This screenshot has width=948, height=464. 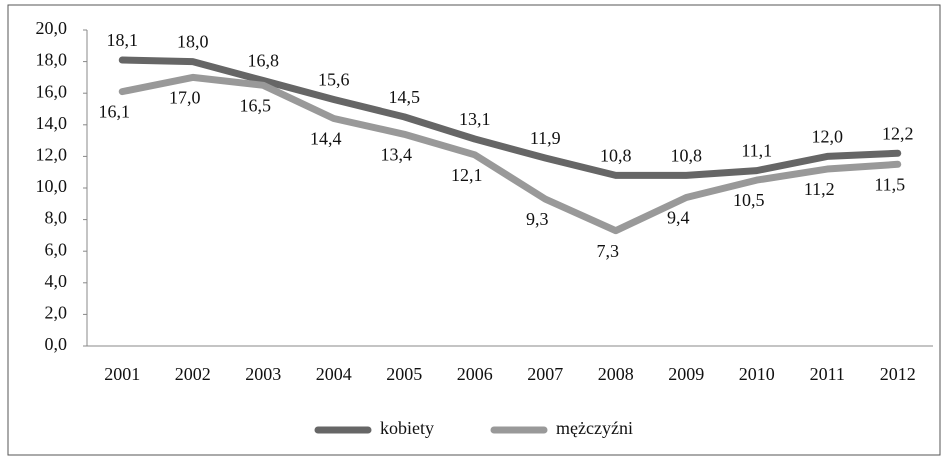 I want to click on data-label: 10,5, so click(x=749, y=200).